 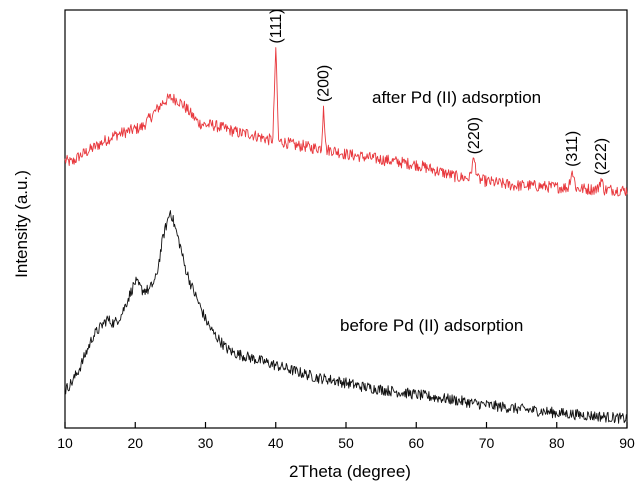 What do you see at coordinates (431, 325) in the screenshot?
I see `before-adsorption-label: before Pd (II) adsorption` at bounding box center [431, 325].